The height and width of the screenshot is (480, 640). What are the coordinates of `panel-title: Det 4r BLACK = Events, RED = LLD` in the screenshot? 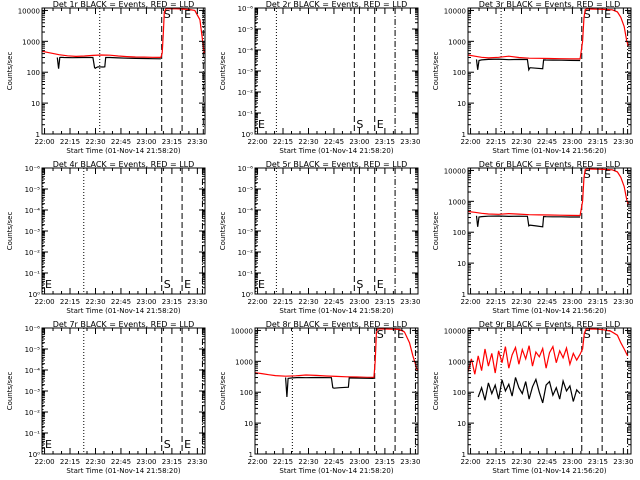 It's located at (124, 164).